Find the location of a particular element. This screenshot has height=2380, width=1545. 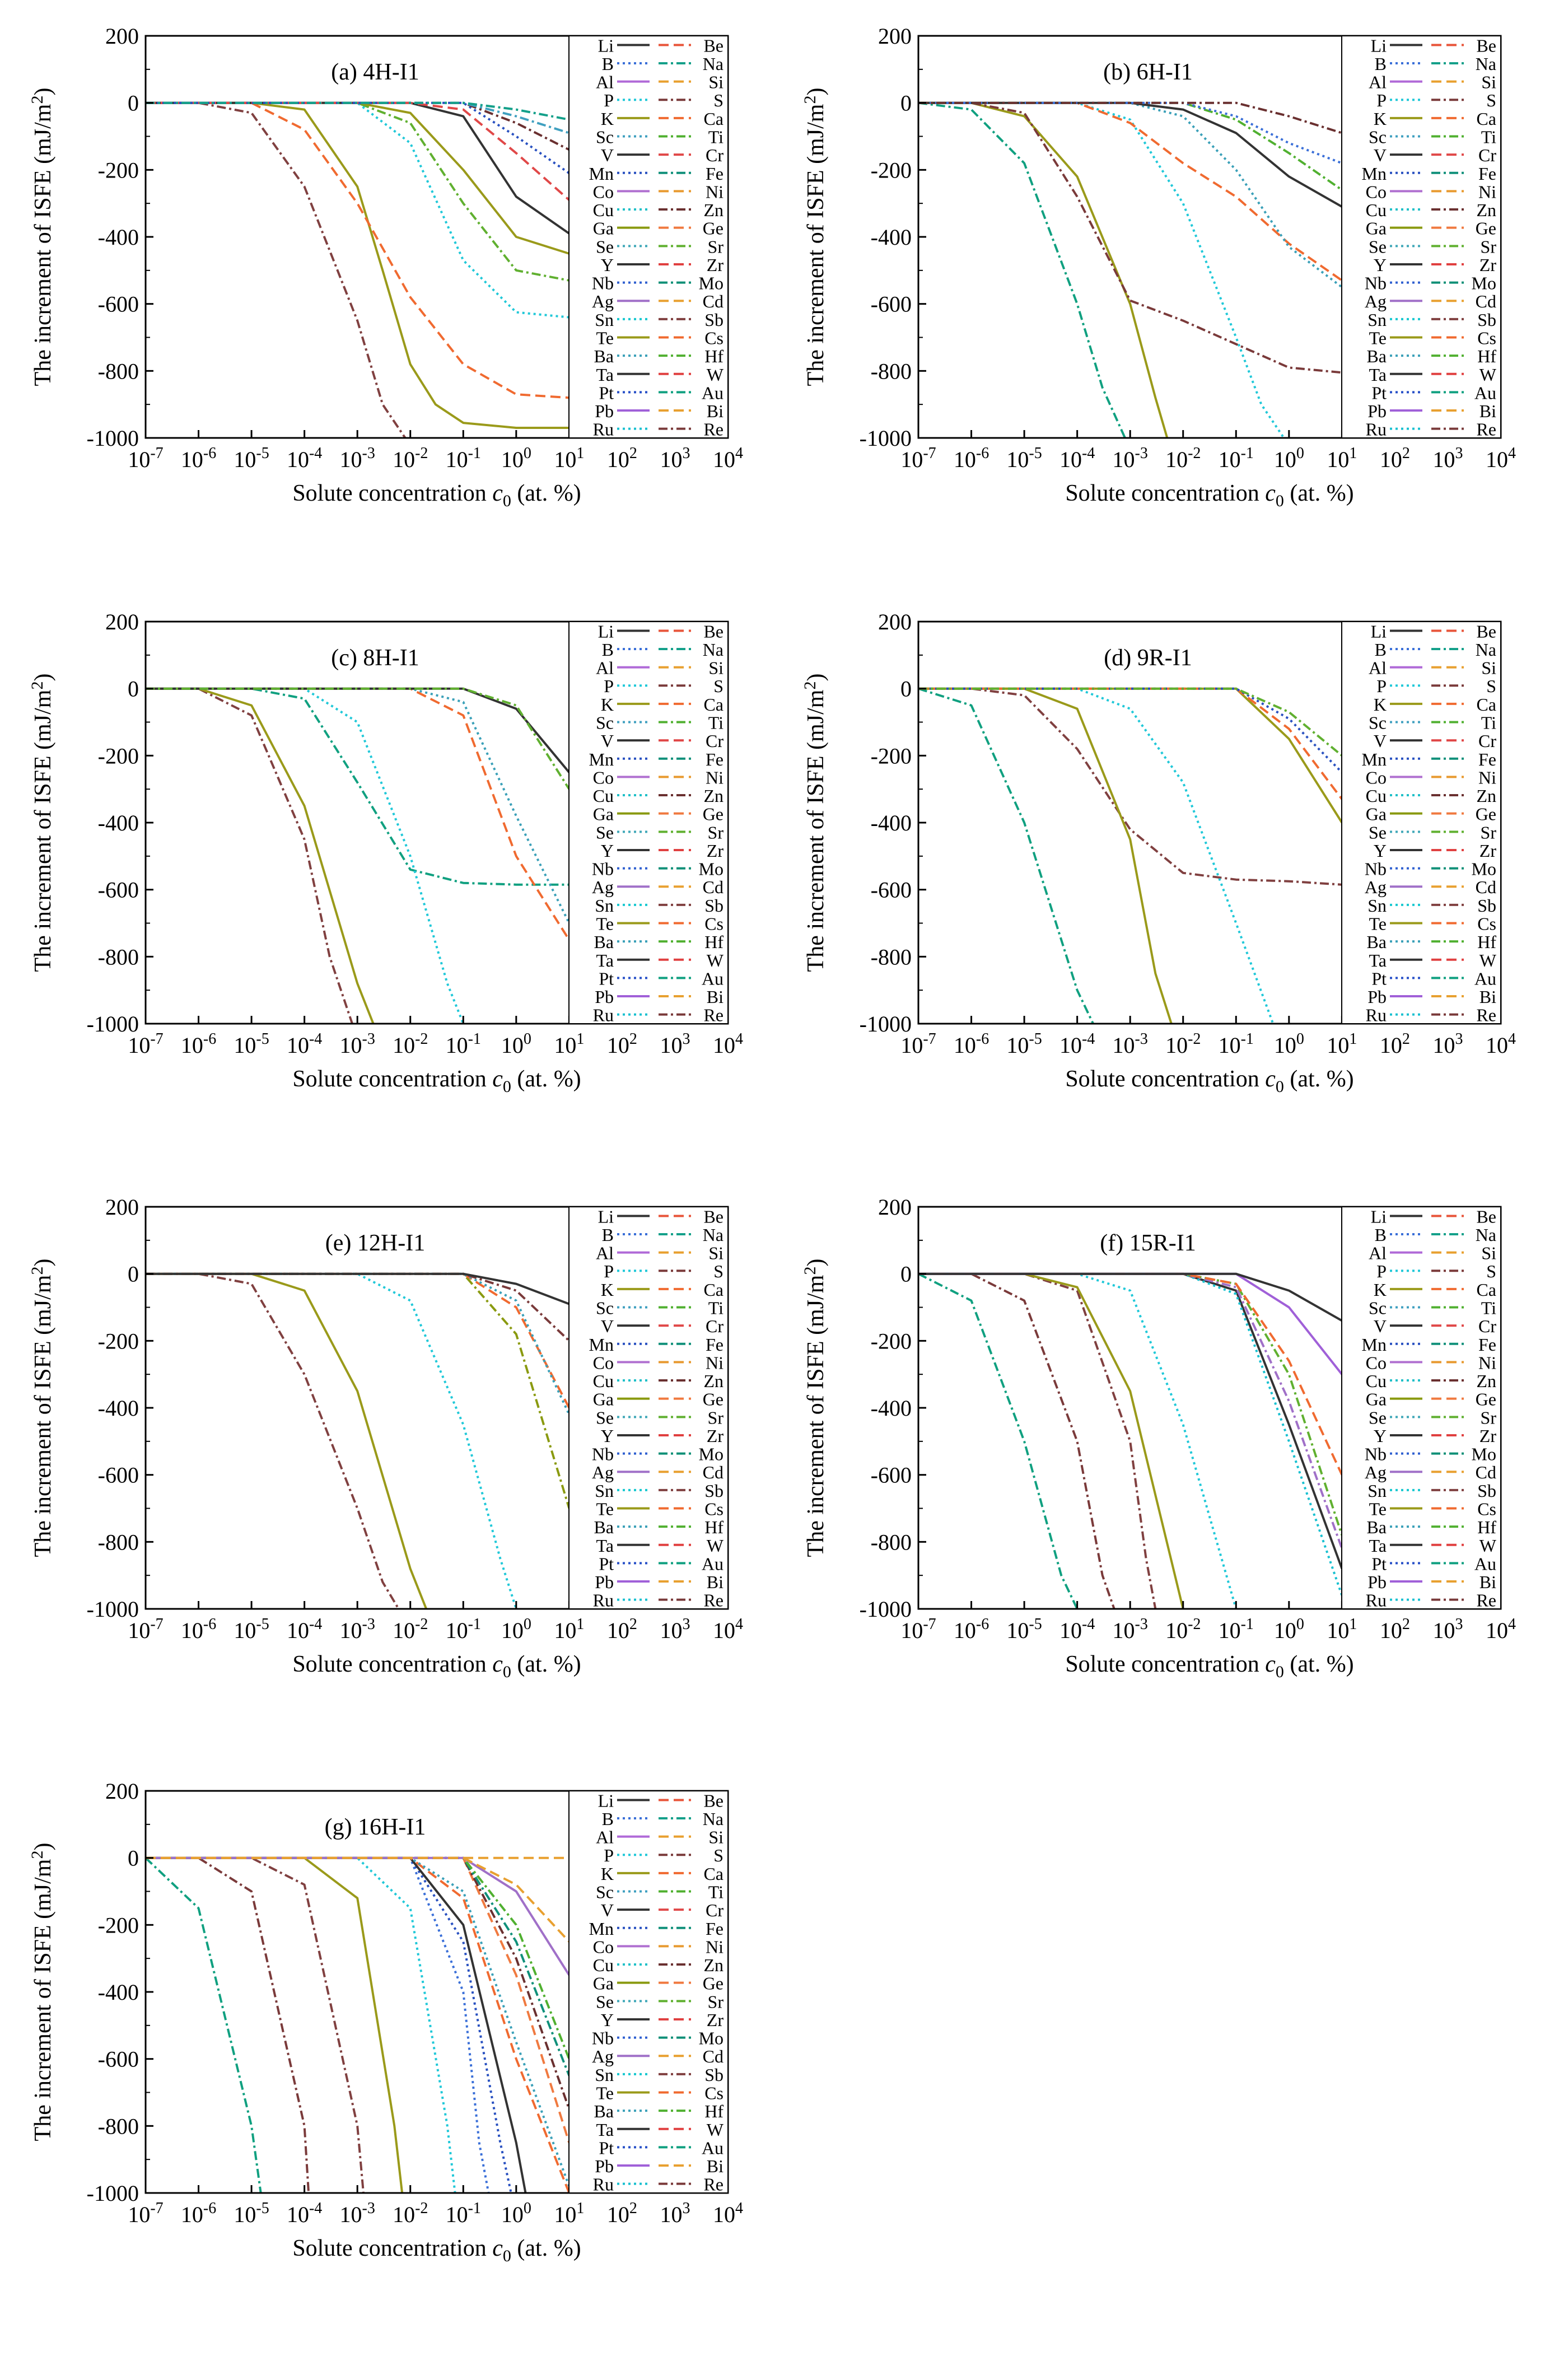

legend-label-Bi: Bi is located at coordinates (715, 997).